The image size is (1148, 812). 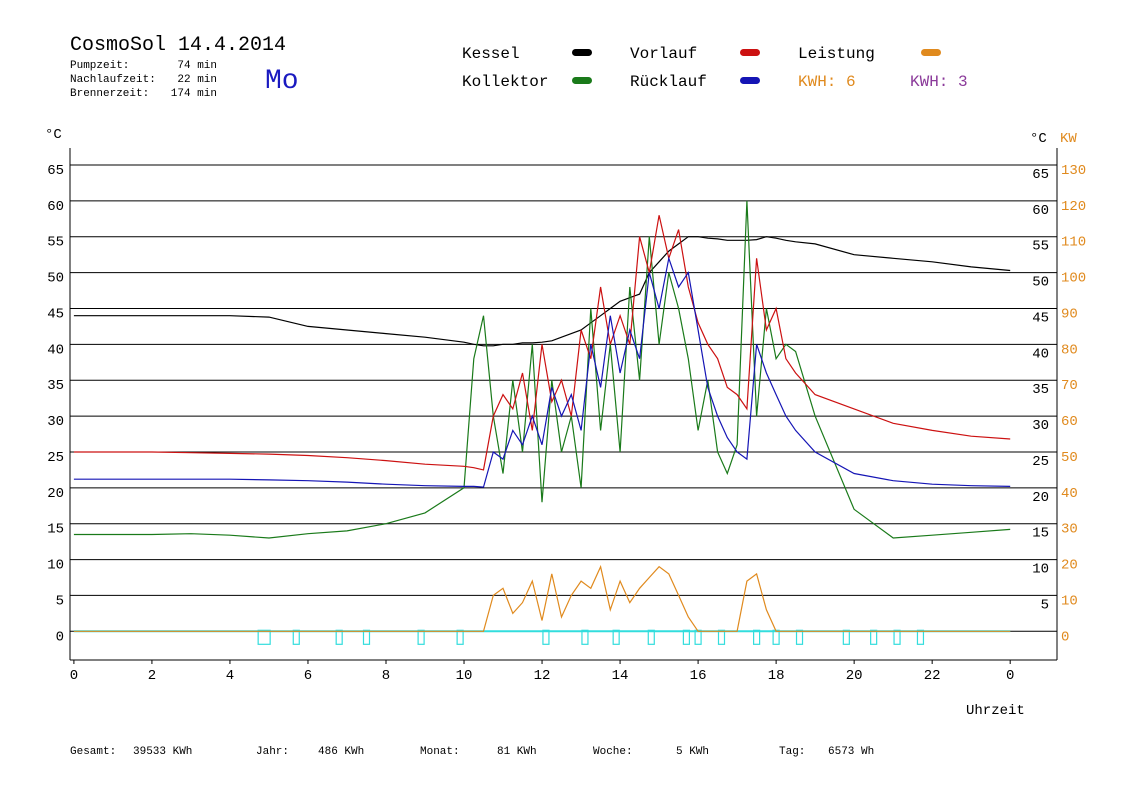 What do you see at coordinates (1069, 566) in the screenshot?
I see `y2-tick-label: 20` at bounding box center [1069, 566].